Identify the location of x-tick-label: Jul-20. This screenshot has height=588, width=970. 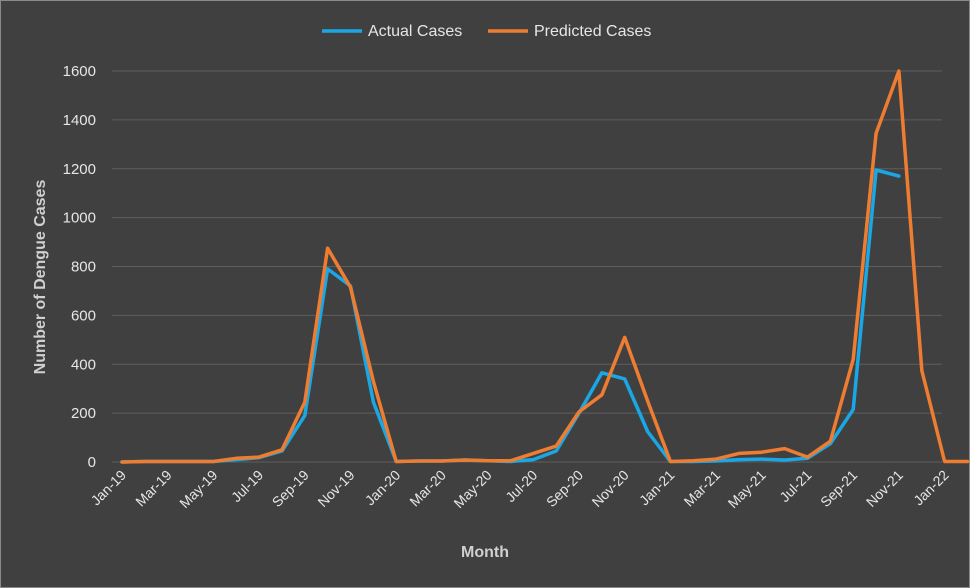
(521, 486).